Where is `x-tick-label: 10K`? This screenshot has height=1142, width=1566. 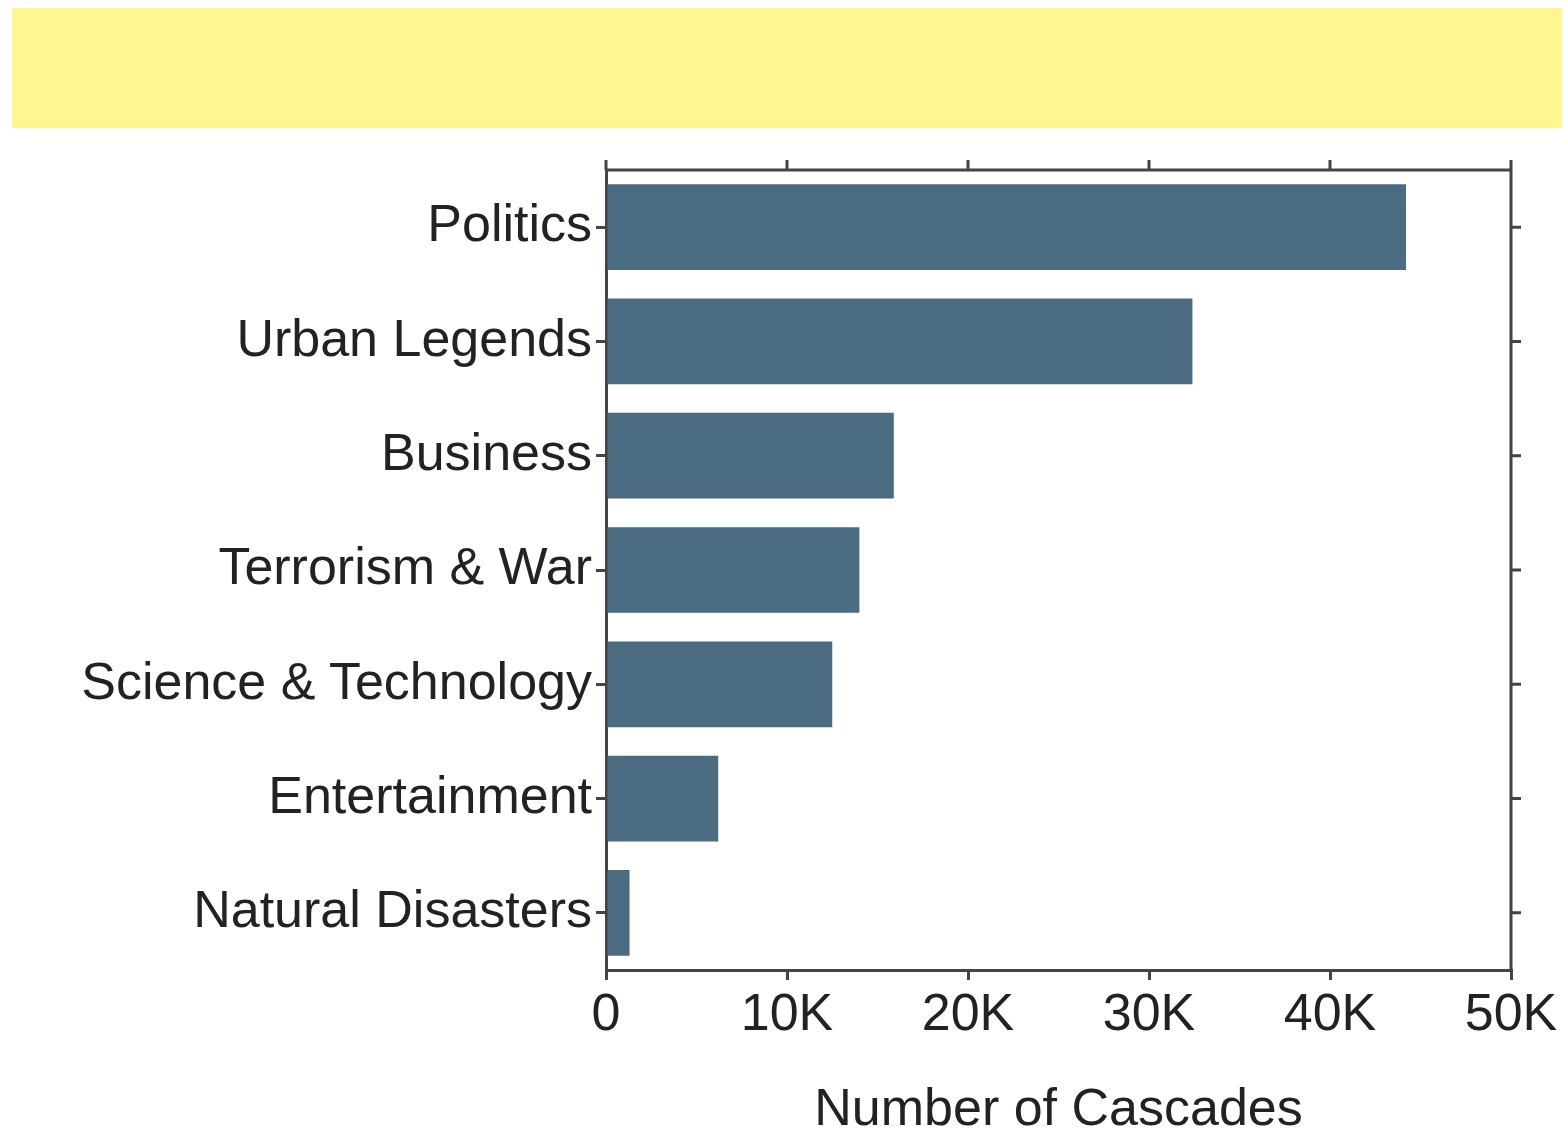
x-tick-label: 10K is located at coordinates (787, 1011).